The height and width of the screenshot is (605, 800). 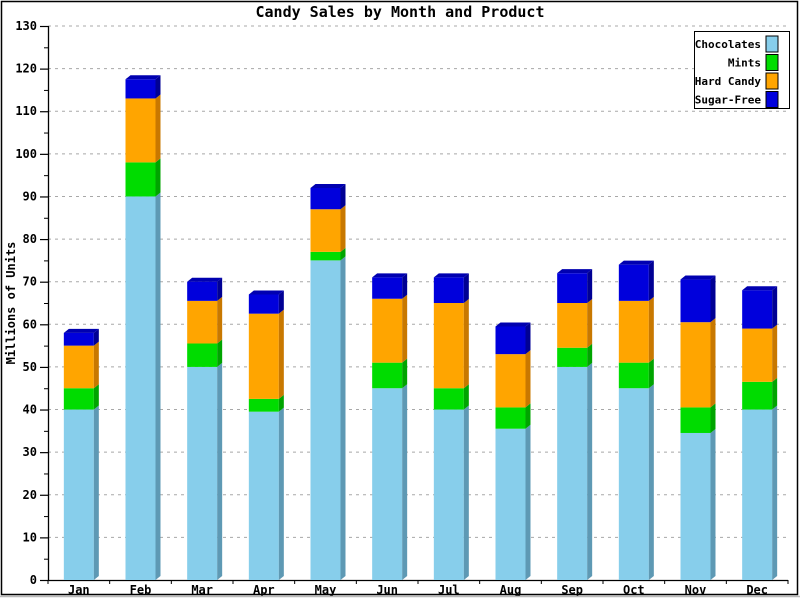 I want to click on x-category-labels-group: Jan Feb Mar Apr May Jun Jul Aug Sep Oct Nov Dec, so click(x=418, y=590).